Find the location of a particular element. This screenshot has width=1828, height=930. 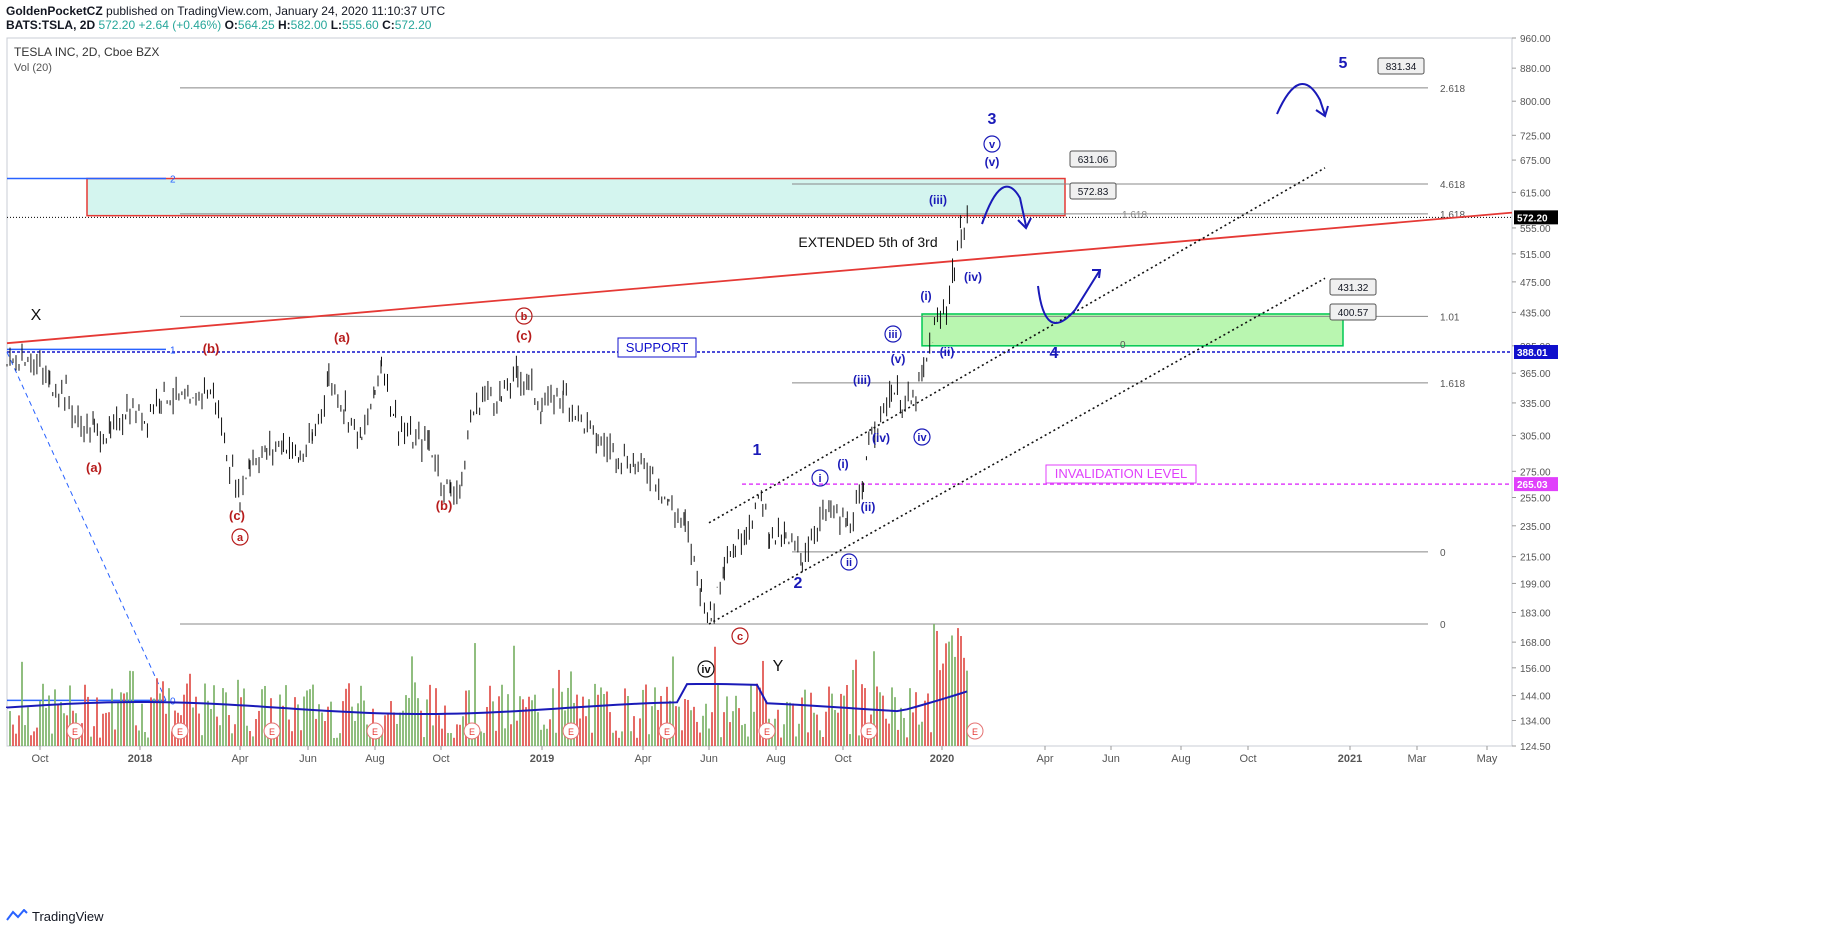

symbol-label: BATS:TSLA, 2D is located at coordinates (51, 25).